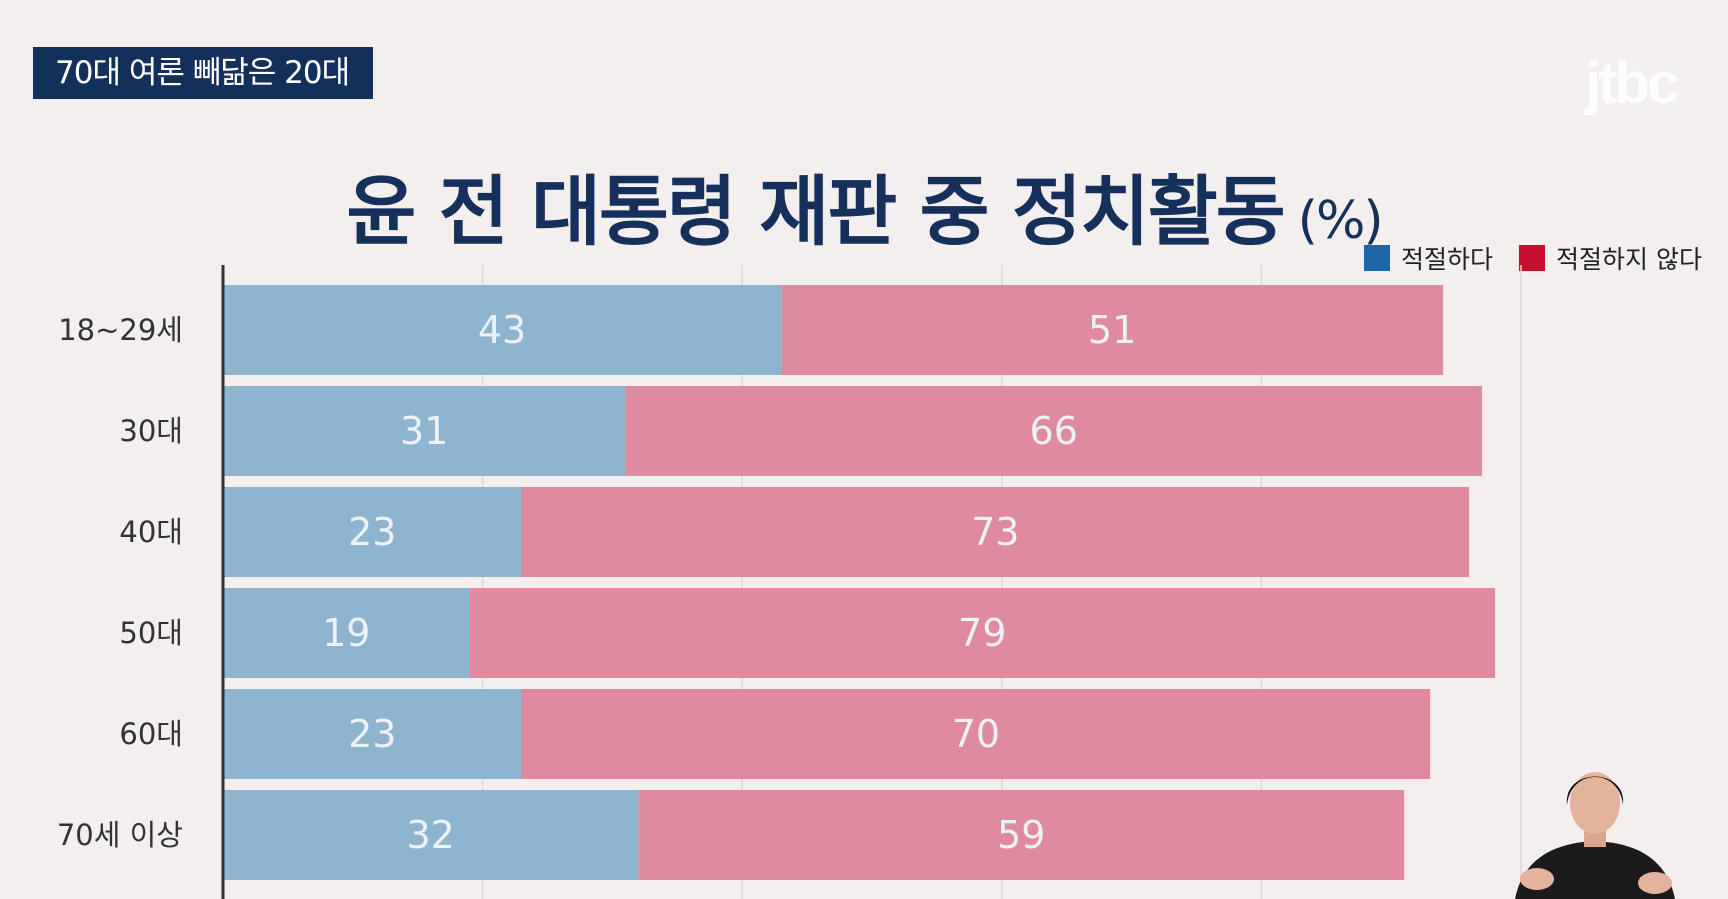  I want to click on category-label: 50대, so click(151, 633).